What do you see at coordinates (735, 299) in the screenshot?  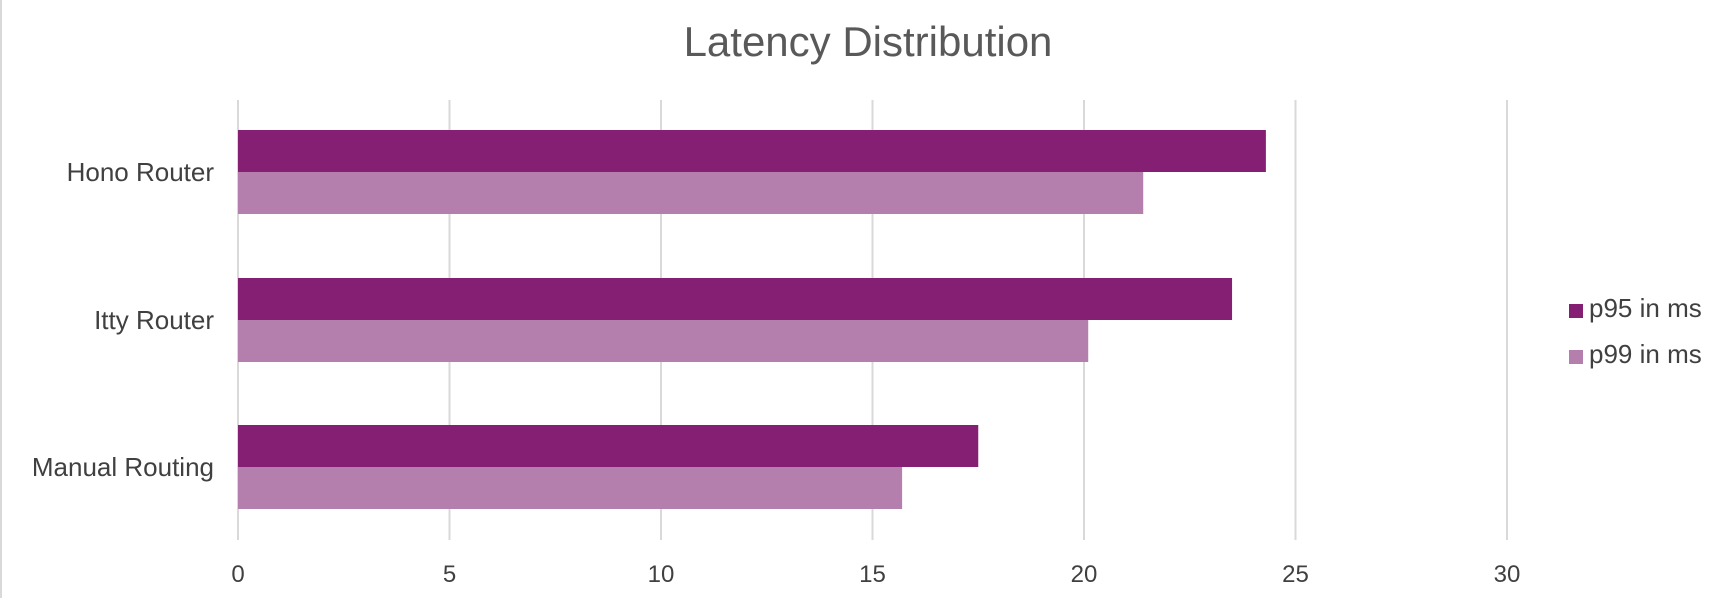 I see `bar-p95-itty-router` at bounding box center [735, 299].